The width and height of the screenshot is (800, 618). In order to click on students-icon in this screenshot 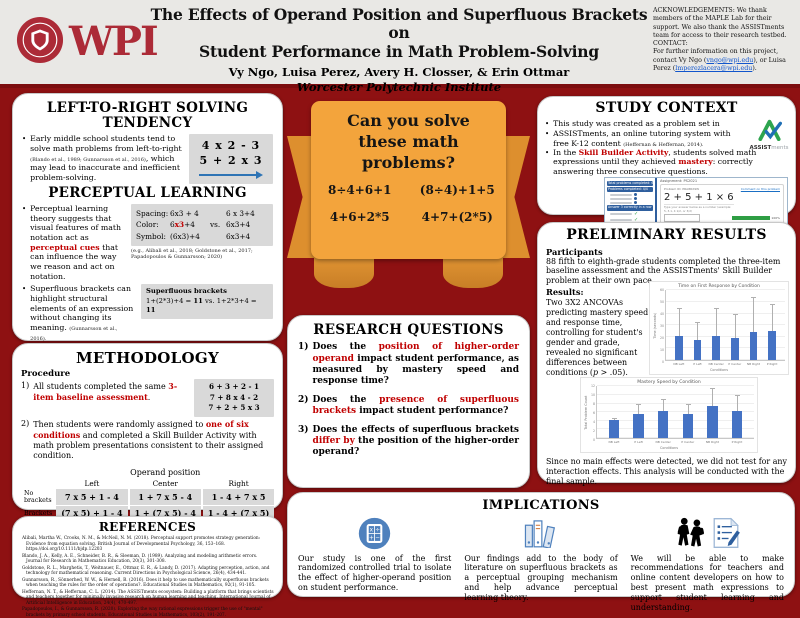, I will do `click(690, 532)`.